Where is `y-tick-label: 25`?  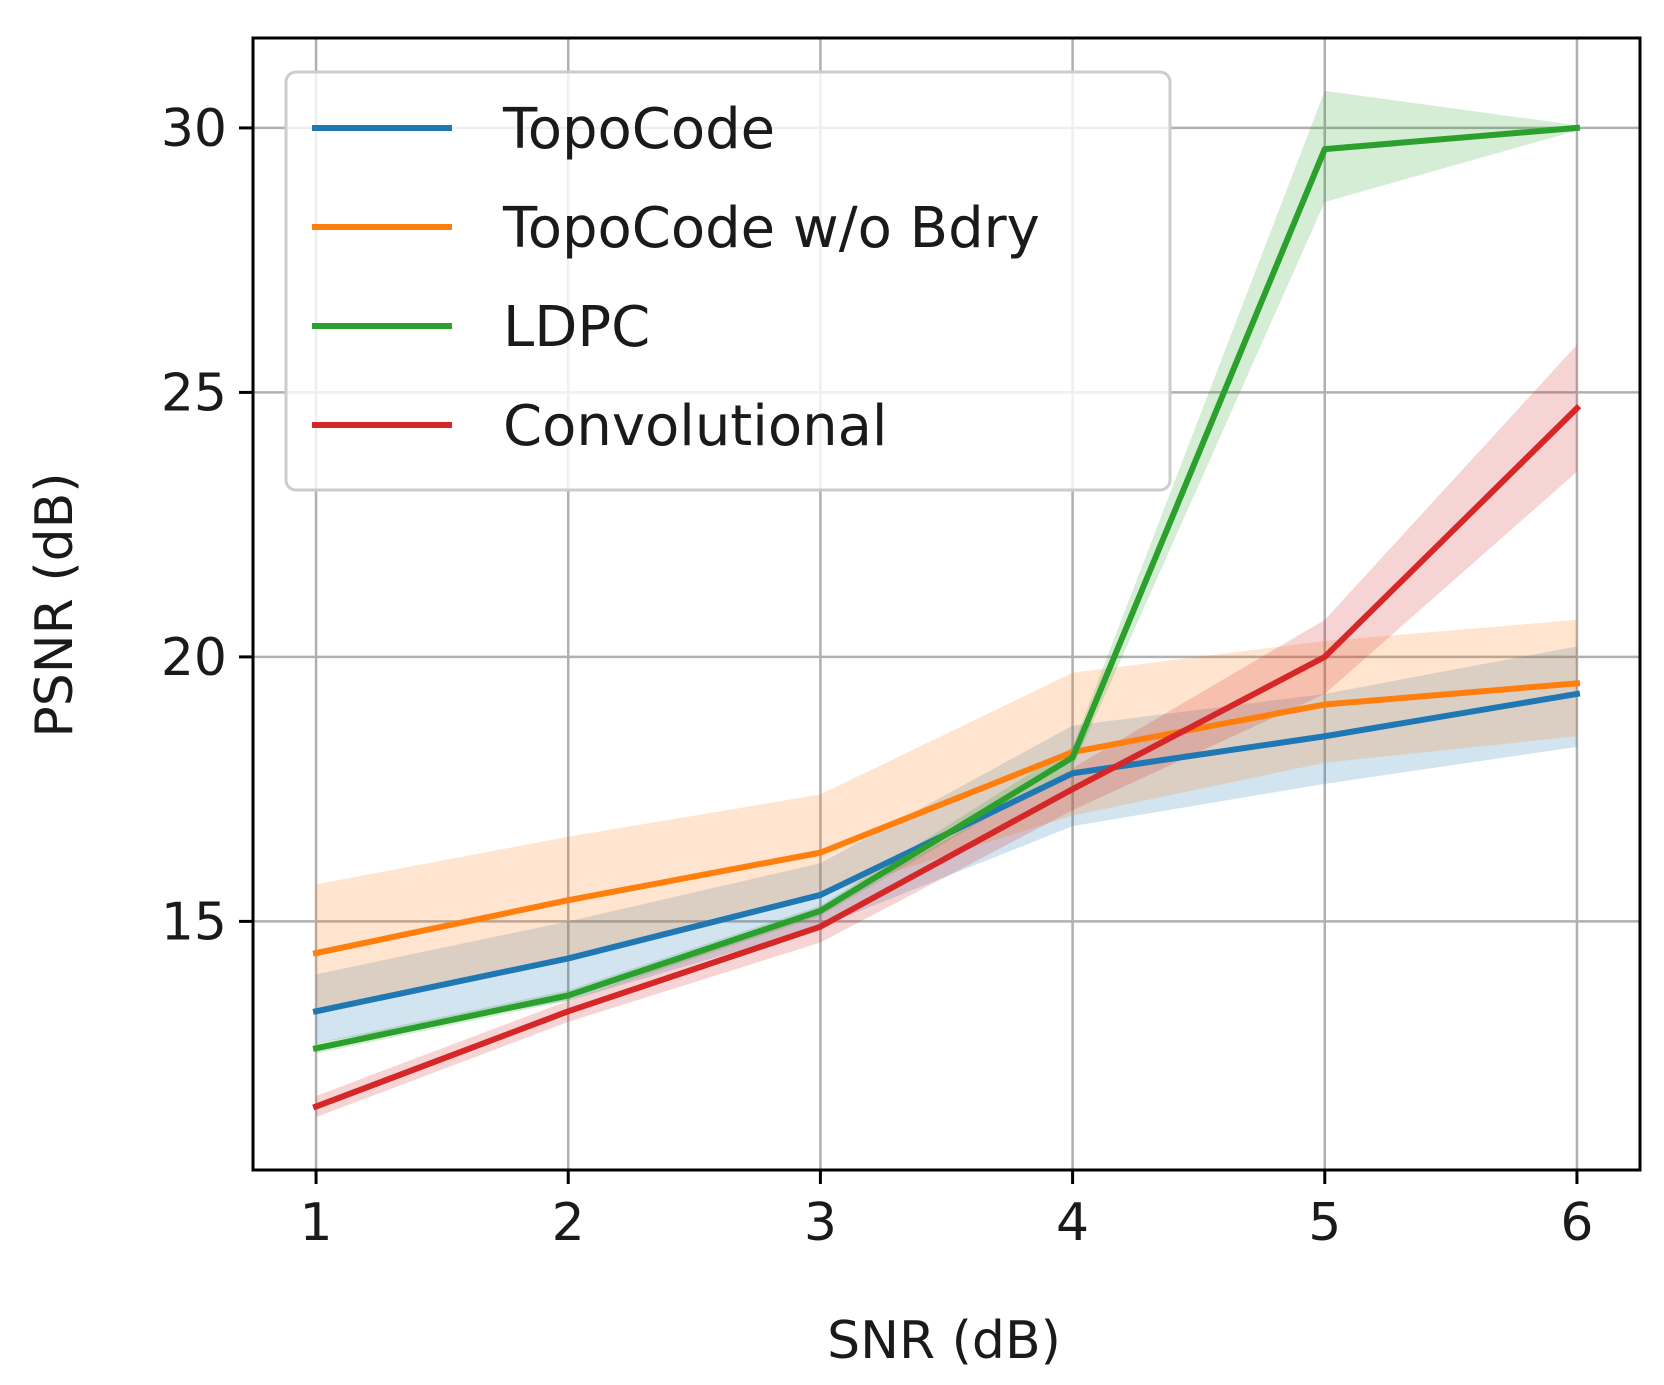 y-tick-label: 25 is located at coordinates (194, 393).